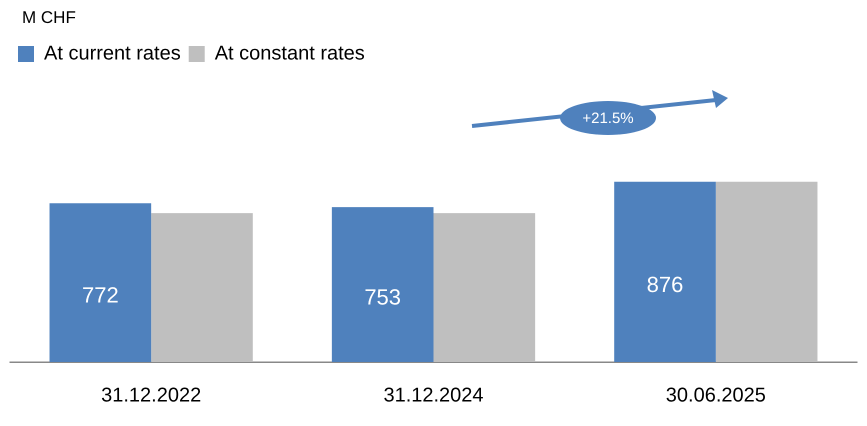 The height and width of the screenshot is (426, 867). What do you see at coordinates (433, 395) in the screenshot?
I see `x-tick-label: 31.12.2024` at bounding box center [433, 395].